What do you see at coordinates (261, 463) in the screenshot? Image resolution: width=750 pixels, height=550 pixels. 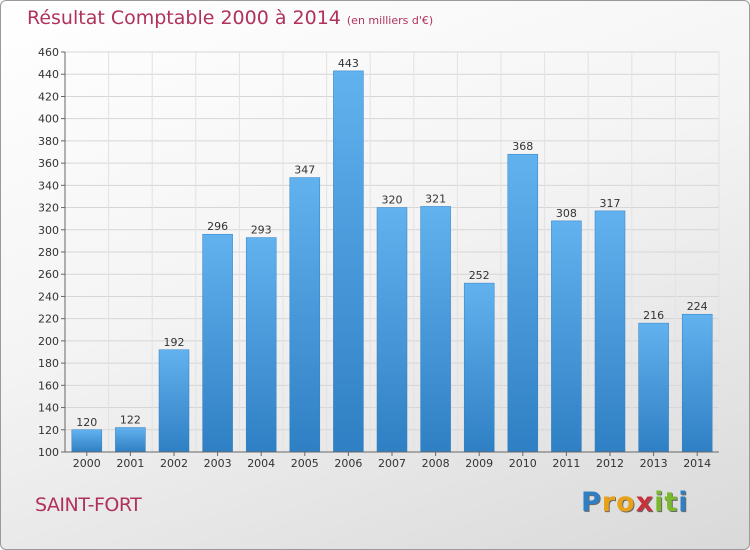 I see `x-tick-label: 2004` at bounding box center [261, 463].